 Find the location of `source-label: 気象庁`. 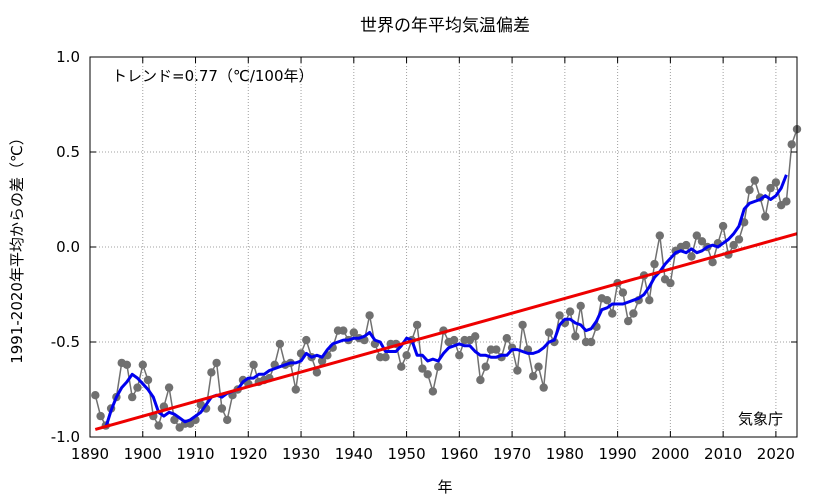

source-label: 気象庁 is located at coordinates (760, 419).